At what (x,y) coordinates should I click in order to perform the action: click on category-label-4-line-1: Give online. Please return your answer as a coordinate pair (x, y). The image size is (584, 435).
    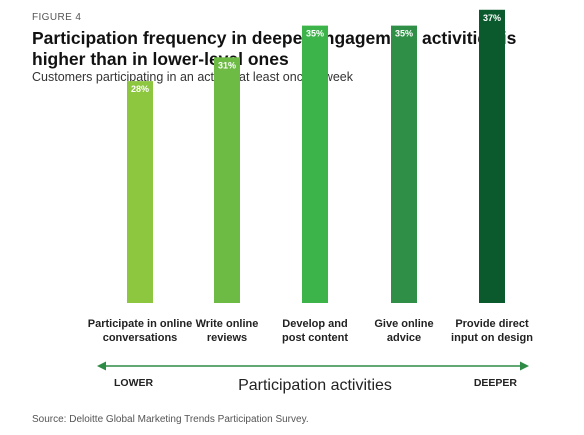
    Looking at the image, I should click on (403, 324).